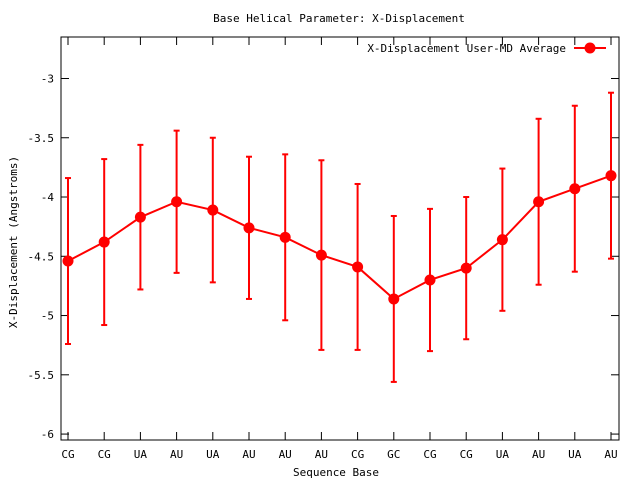 The width and height of the screenshot is (640, 480). I want to click on x-tick-label: GC, so click(393, 454).